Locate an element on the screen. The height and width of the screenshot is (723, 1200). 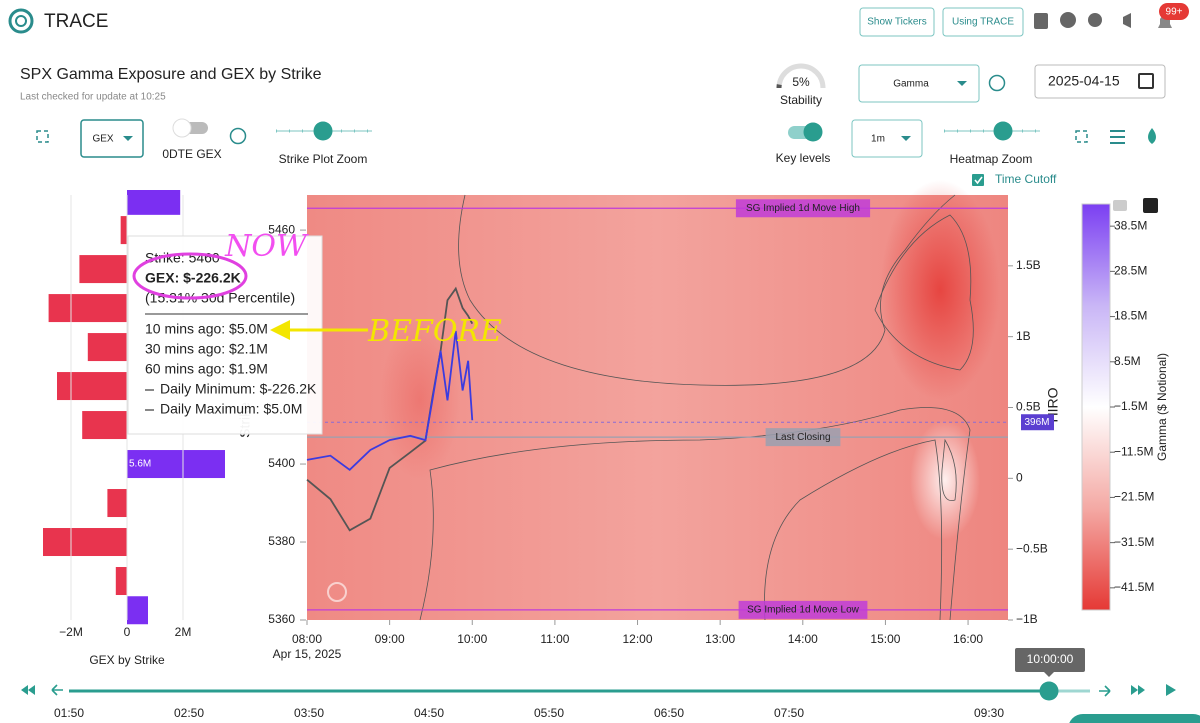
toggle-knob is located at coordinates (182, 128).